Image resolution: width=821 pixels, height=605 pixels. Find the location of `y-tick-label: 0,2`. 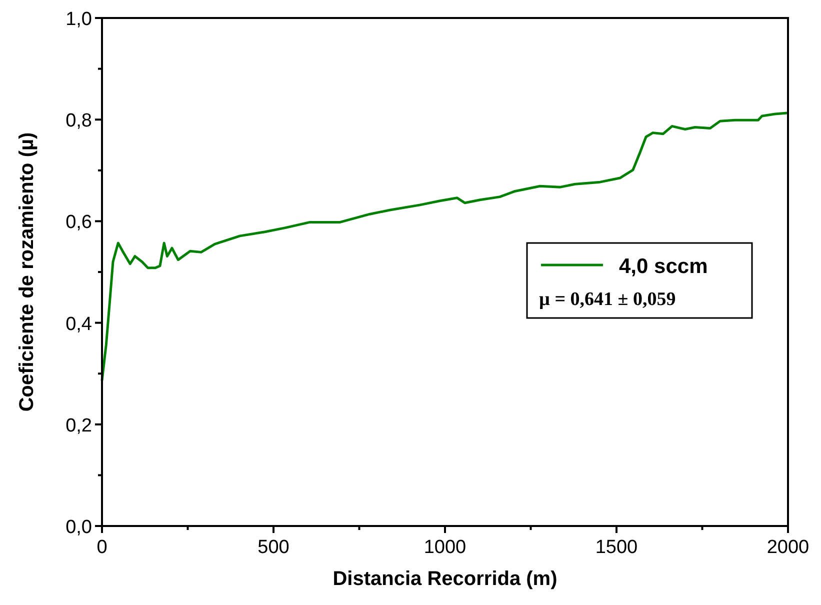

y-tick-label: 0,2 is located at coordinates (79, 425).